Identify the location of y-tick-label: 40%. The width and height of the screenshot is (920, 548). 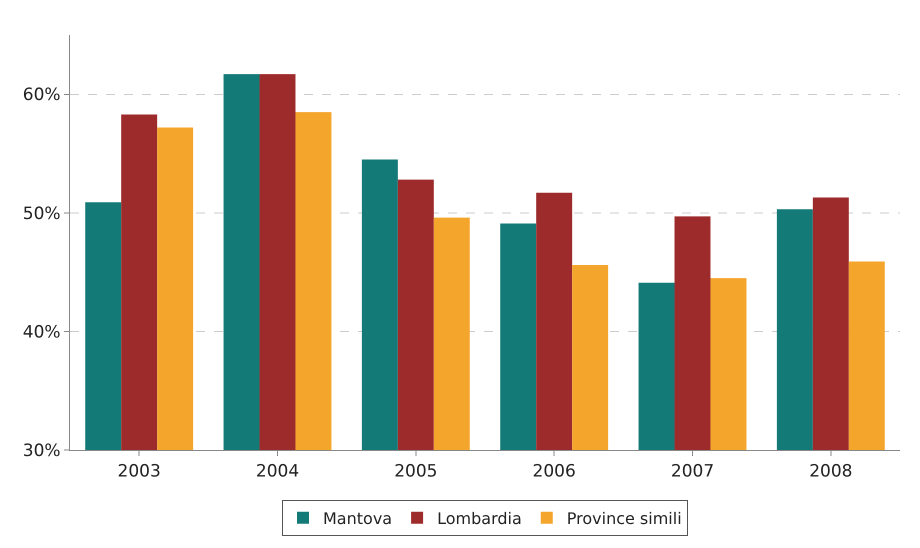
(41, 332).